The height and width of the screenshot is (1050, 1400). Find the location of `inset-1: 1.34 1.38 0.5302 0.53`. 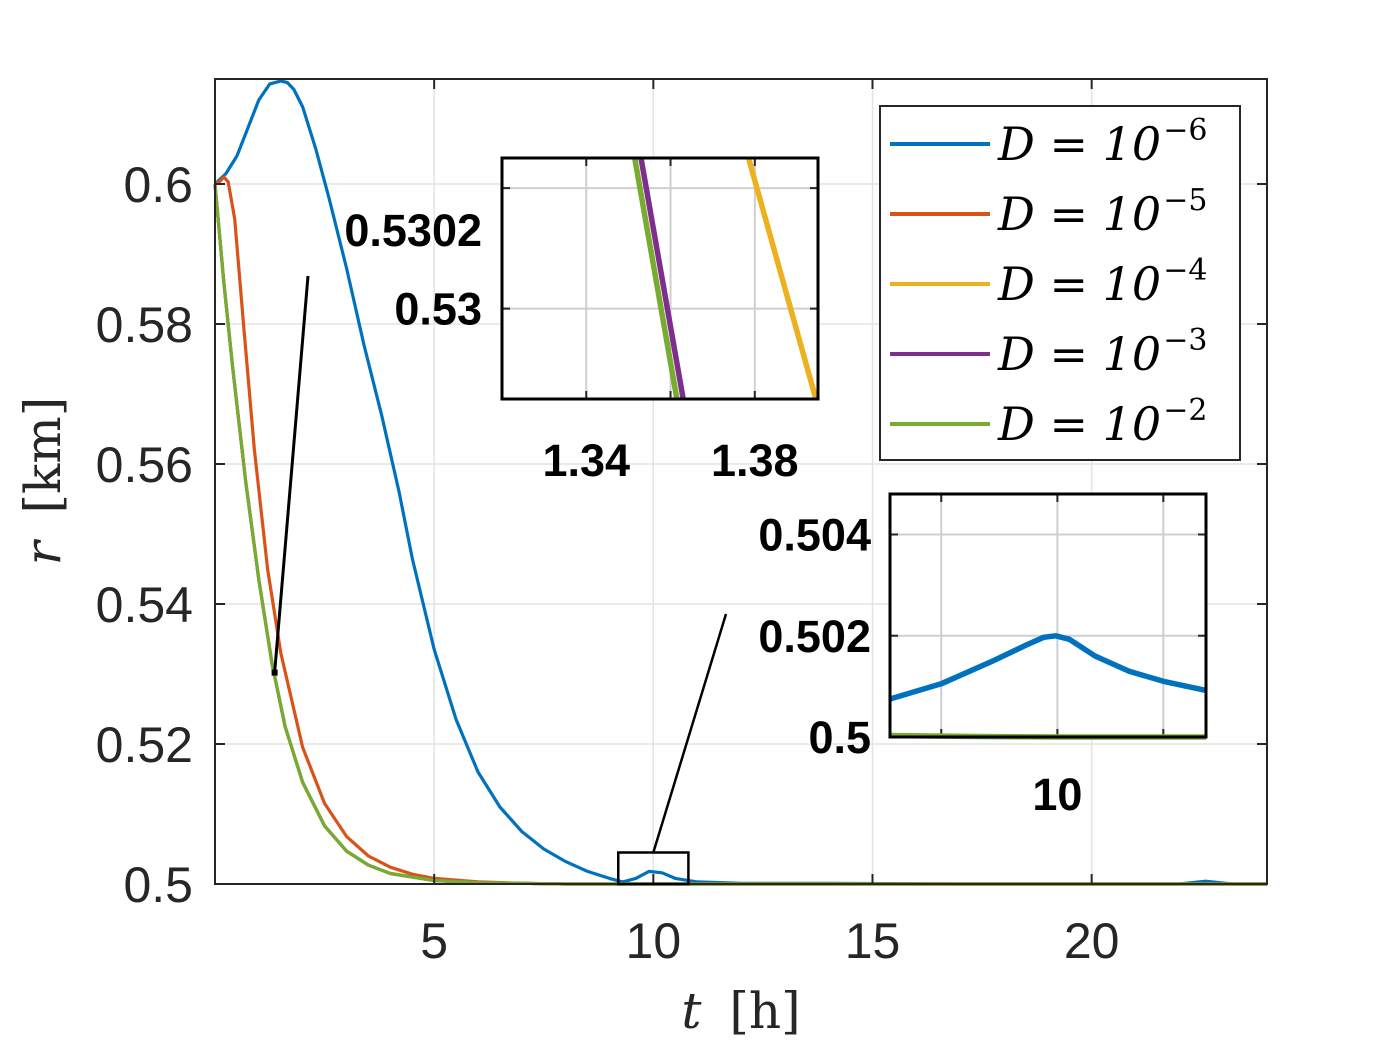

inset-1: 1.34 1.38 0.5302 0.53 is located at coordinates (582, 321).